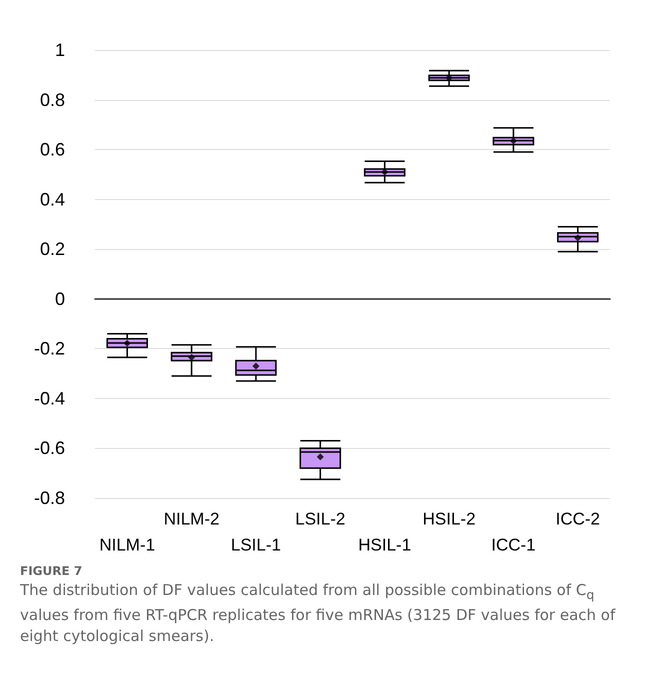  Describe the element at coordinates (52, 199) in the screenshot. I see `y-tick-label: 0.4` at that location.